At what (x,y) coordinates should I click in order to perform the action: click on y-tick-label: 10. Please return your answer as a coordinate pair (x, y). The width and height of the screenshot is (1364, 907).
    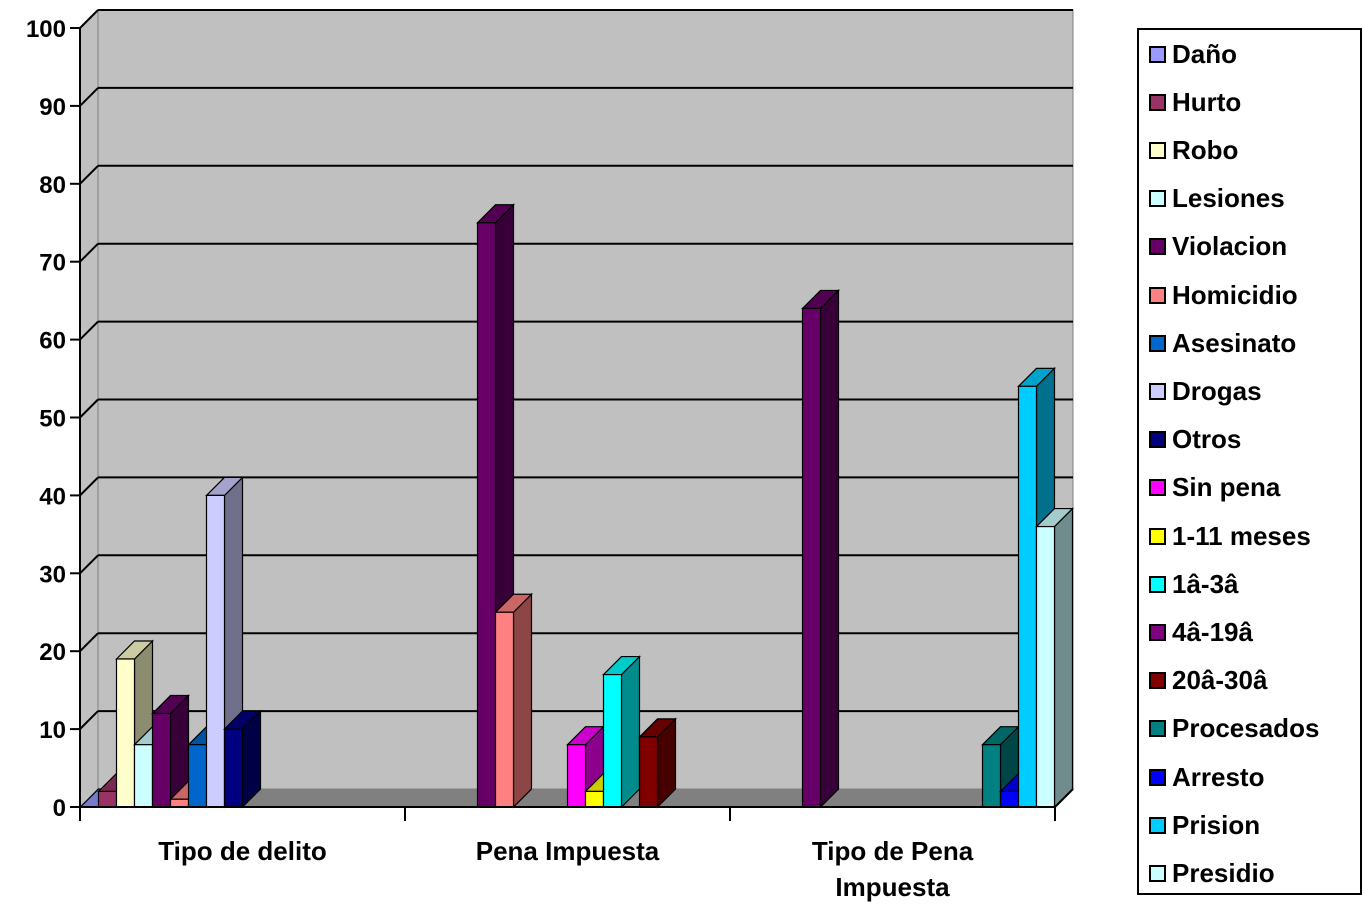
    Looking at the image, I should click on (52, 730).